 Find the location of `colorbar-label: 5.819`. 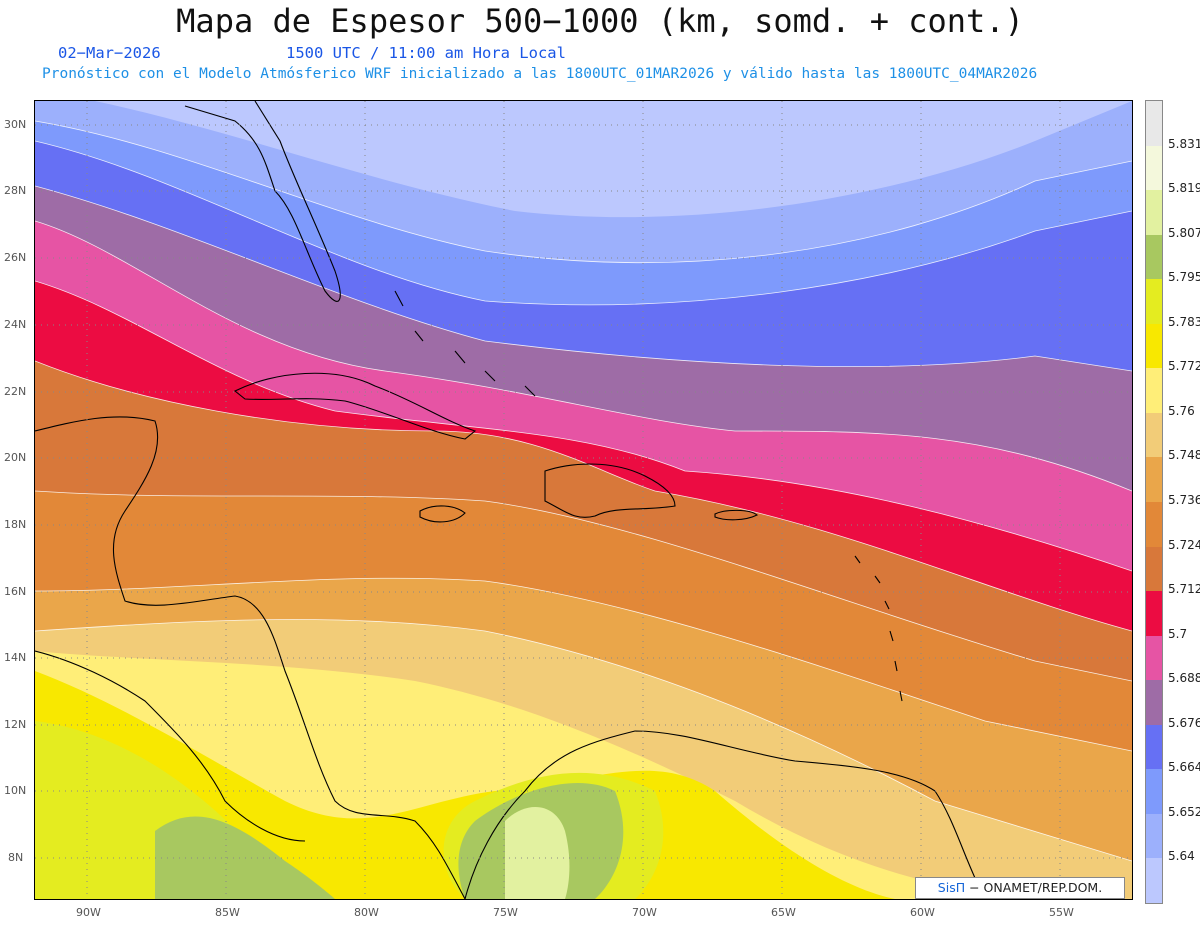

colorbar-label: 5.819 is located at coordinates (1184, 188).